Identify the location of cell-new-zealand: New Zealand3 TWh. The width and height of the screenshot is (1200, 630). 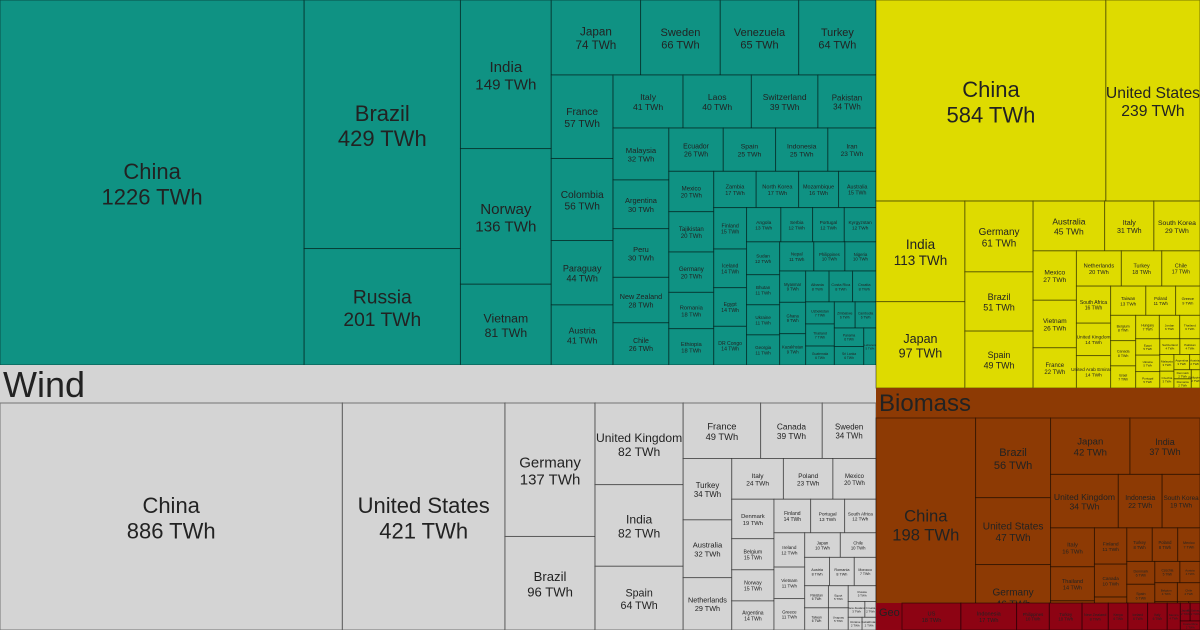
(857, 609).